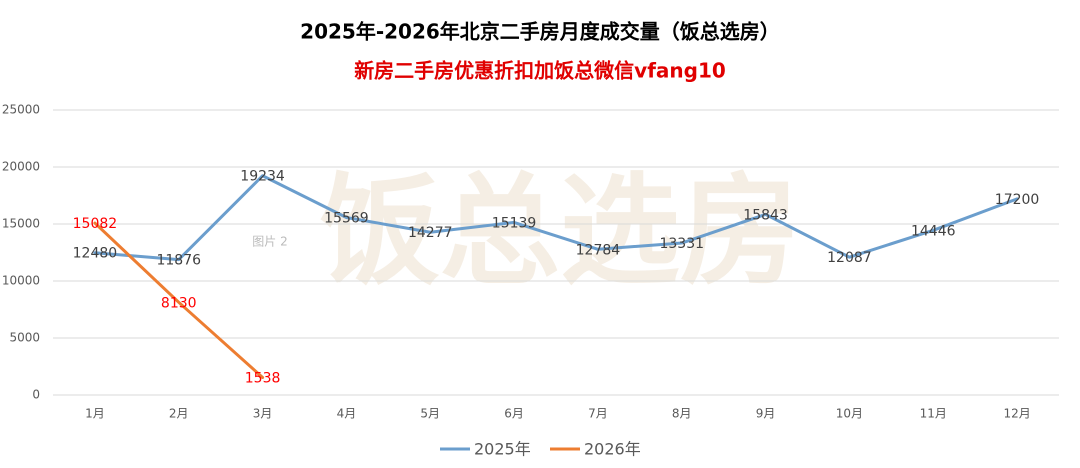  Describe the element at coordinates (263, 378) in the screenshot. I see `data-label: 1538` at that location.